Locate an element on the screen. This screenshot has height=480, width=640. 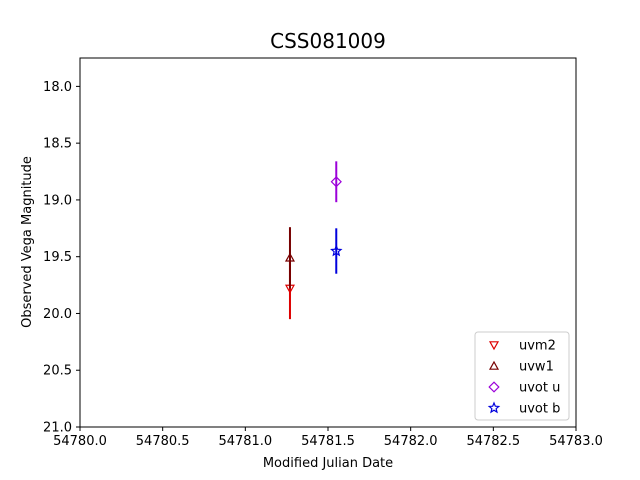
x-axis-label: Modified Julian Date is located at coordinates (328, 463).